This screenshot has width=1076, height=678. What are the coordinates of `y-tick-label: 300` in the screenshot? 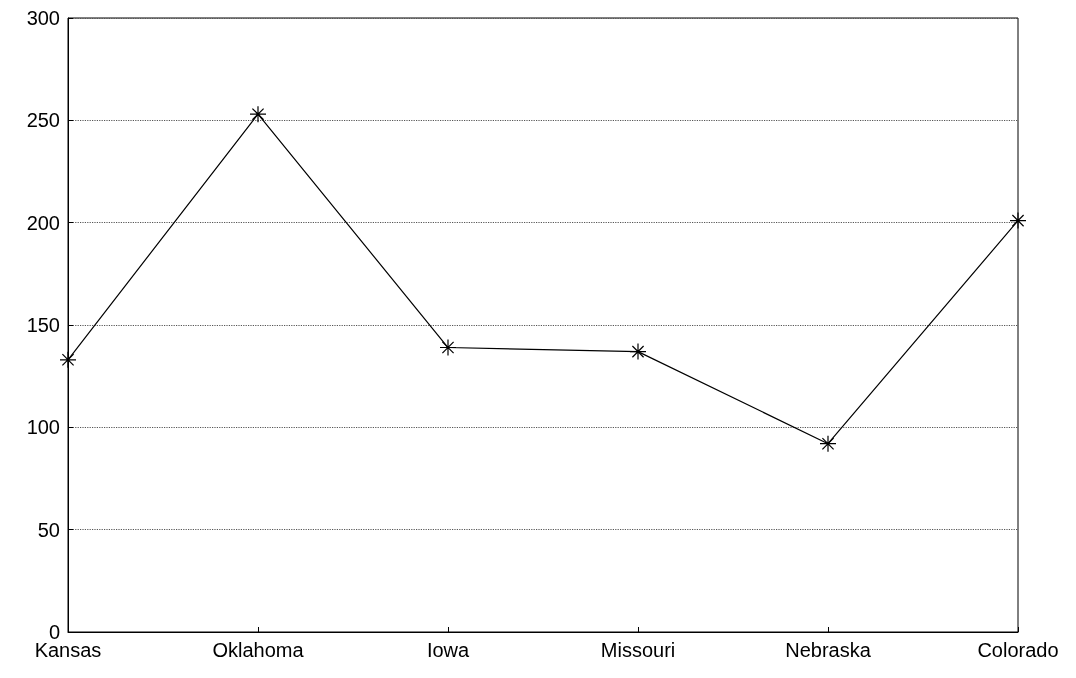 It's located at (43, 18).